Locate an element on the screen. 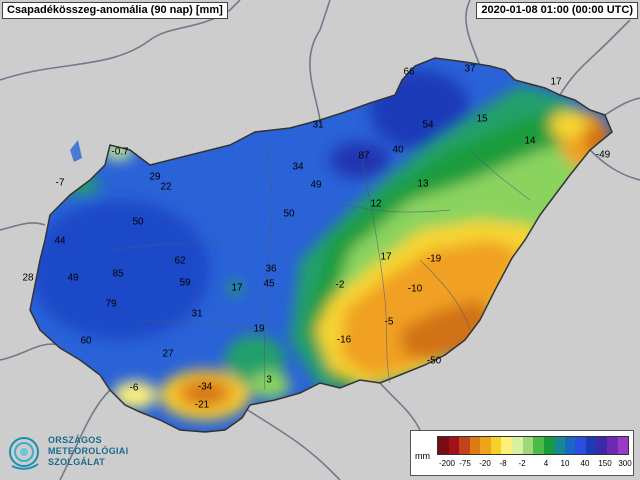  station-value: 79 is located at coordinates (111, 304).